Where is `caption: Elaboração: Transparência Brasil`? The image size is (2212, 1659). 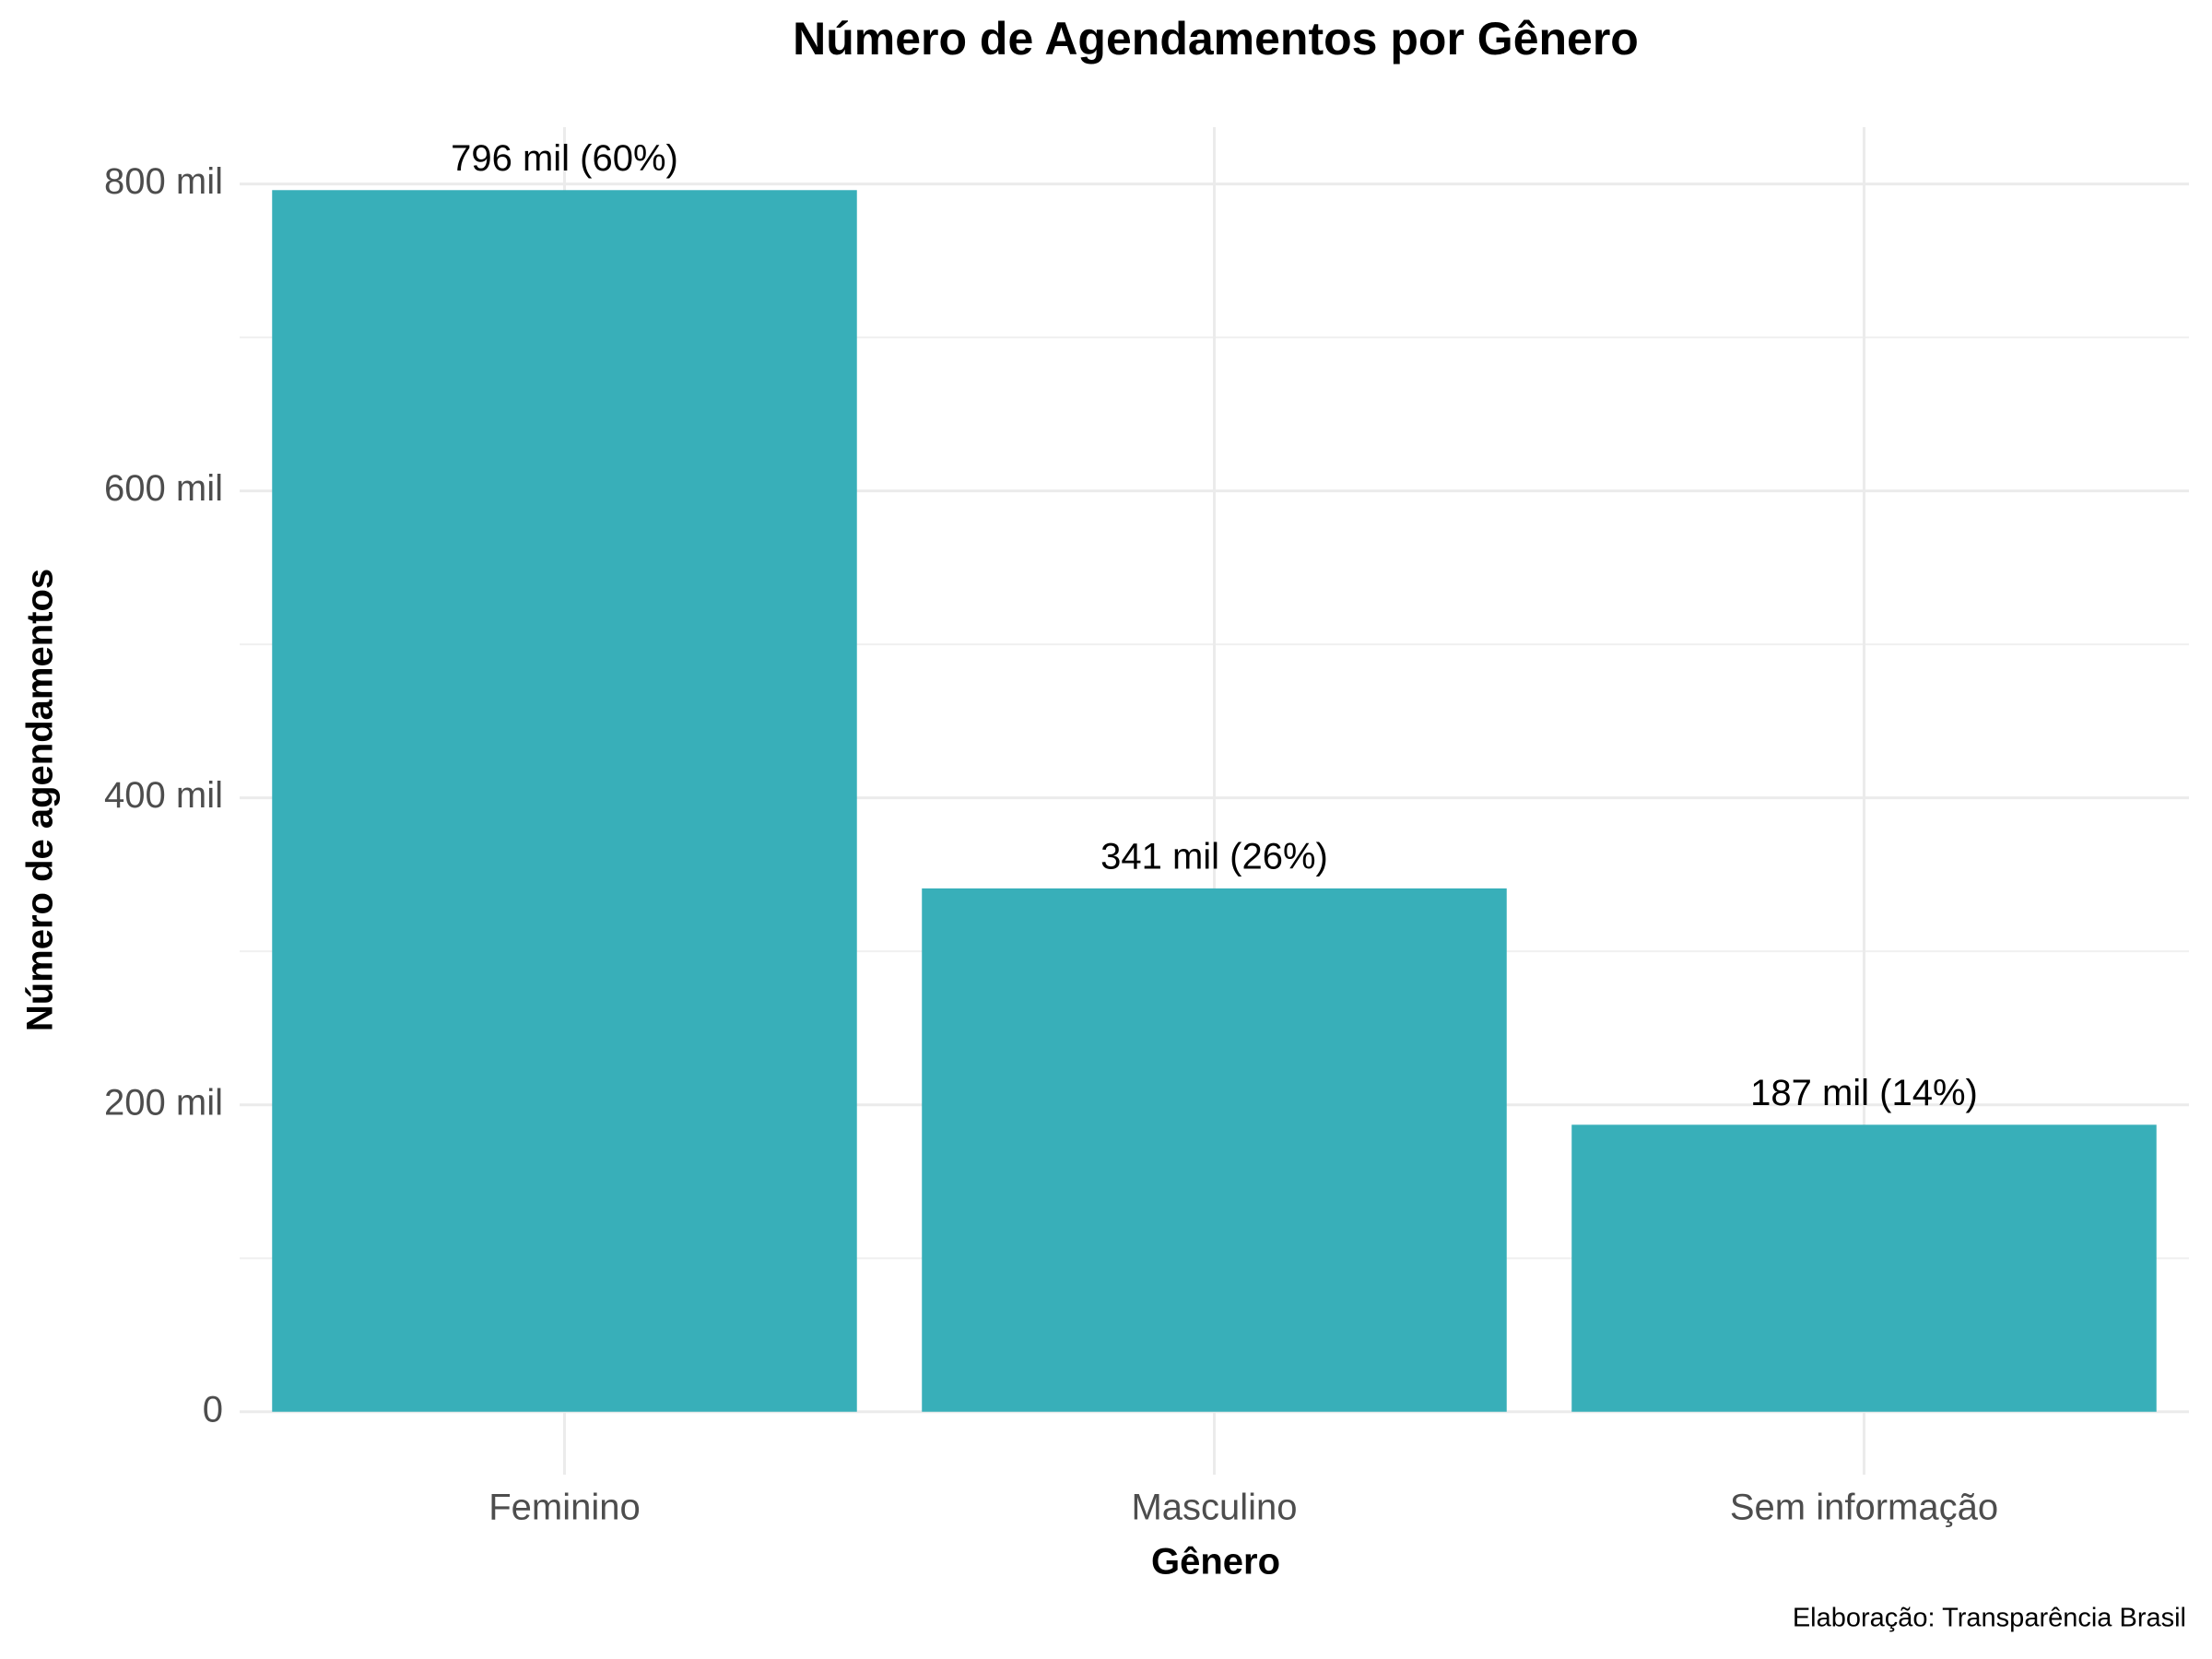
caption: Elaboração: Transparência Brasil is located at coordinates (1989, 1618).